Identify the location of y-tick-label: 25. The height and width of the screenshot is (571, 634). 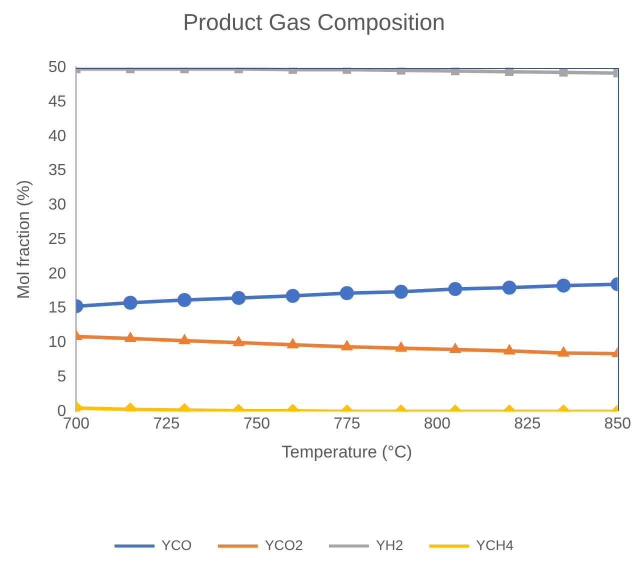
(57, 239).